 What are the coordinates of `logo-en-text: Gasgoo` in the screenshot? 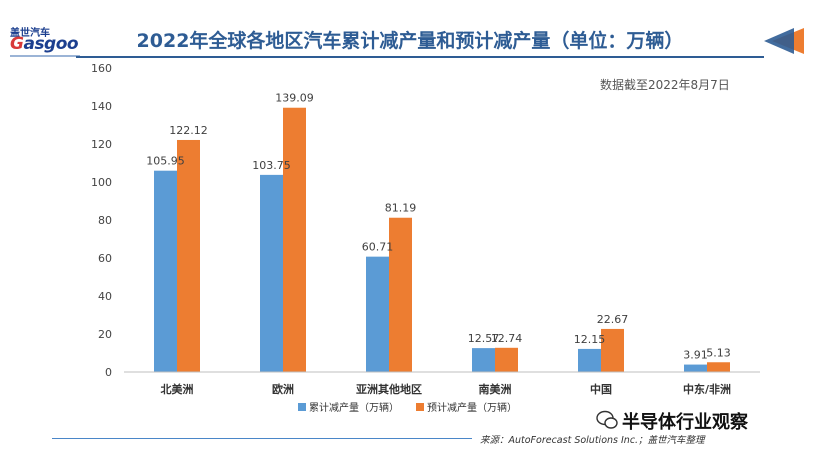 It's located at (44, 44).